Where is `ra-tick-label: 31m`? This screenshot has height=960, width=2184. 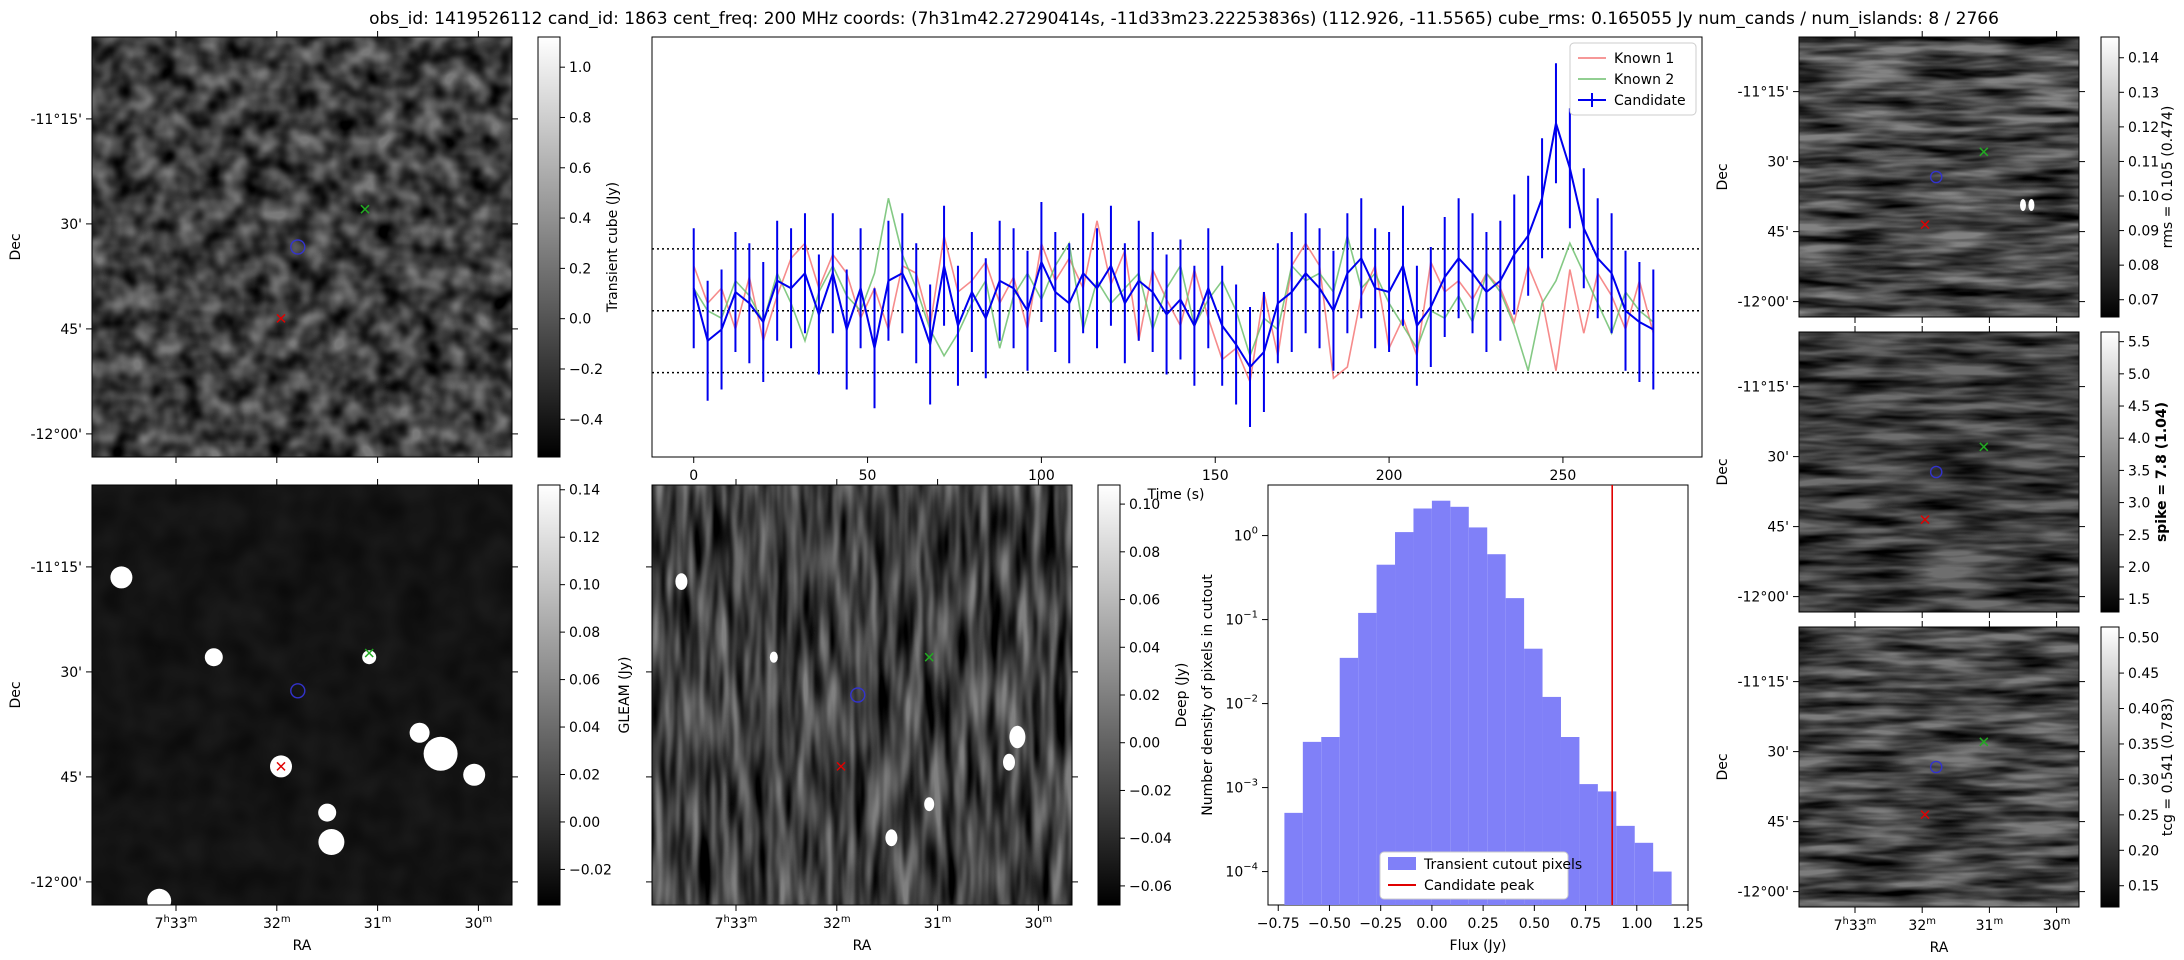 ra-tick-label: 31m is located at coordinates (1990, 925).